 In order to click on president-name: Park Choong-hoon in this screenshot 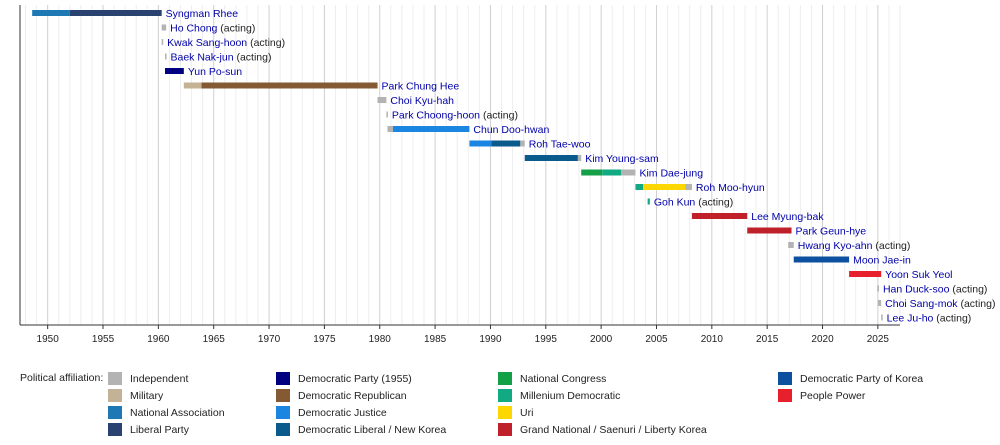, I will do `click(436, 116)`.